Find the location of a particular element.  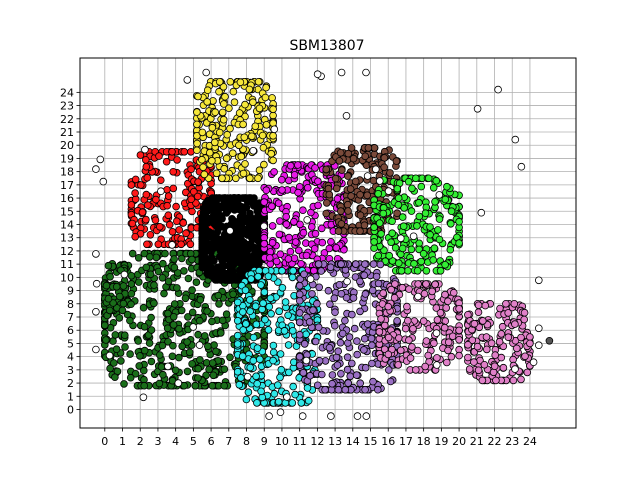

x-tick-label: 6 is located at coordinates (211, 441).